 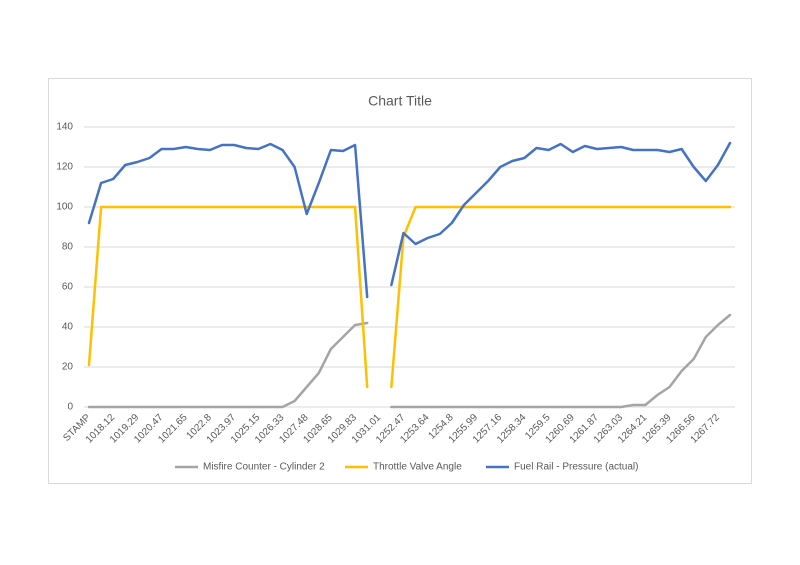 What do you see at coordinates (64, 127) in the screenshot?
I see `y-tick-label: 140` at bounding box center [64, 127].